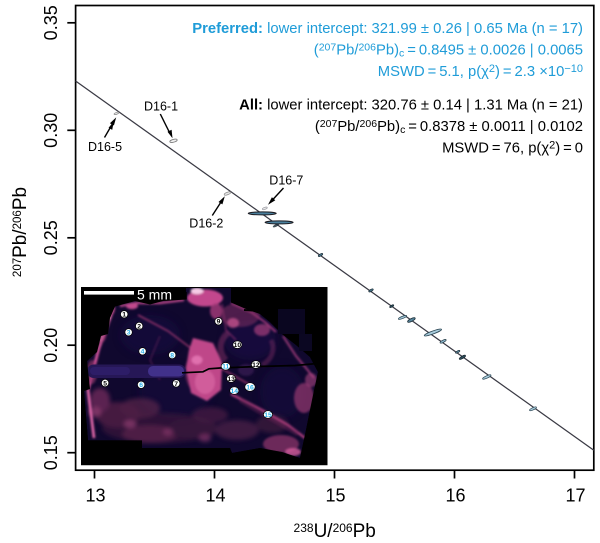 This screenshot has height=543, width=600. I want to click on svg-text: MSWD = 5.1, p(χ2) = 2.3 ×10−10, so click(480, 71).